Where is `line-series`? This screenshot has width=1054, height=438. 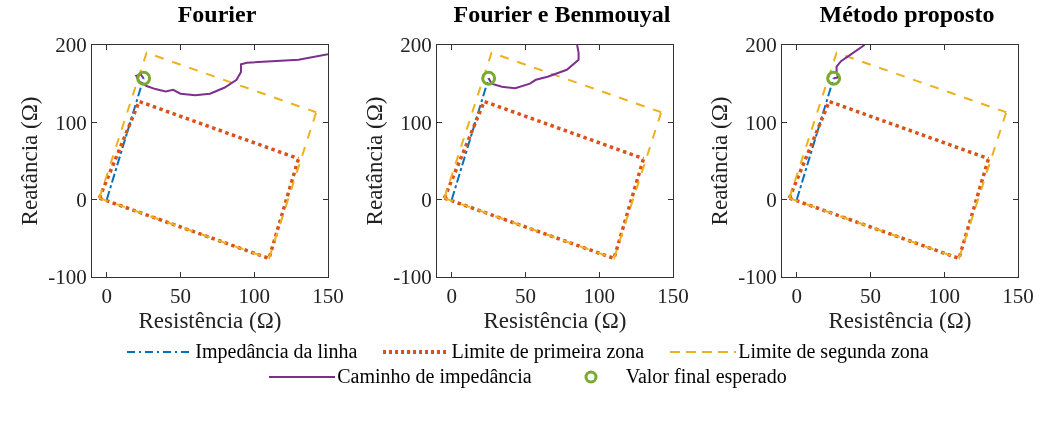
line-series is located at coordinates (231, 75).